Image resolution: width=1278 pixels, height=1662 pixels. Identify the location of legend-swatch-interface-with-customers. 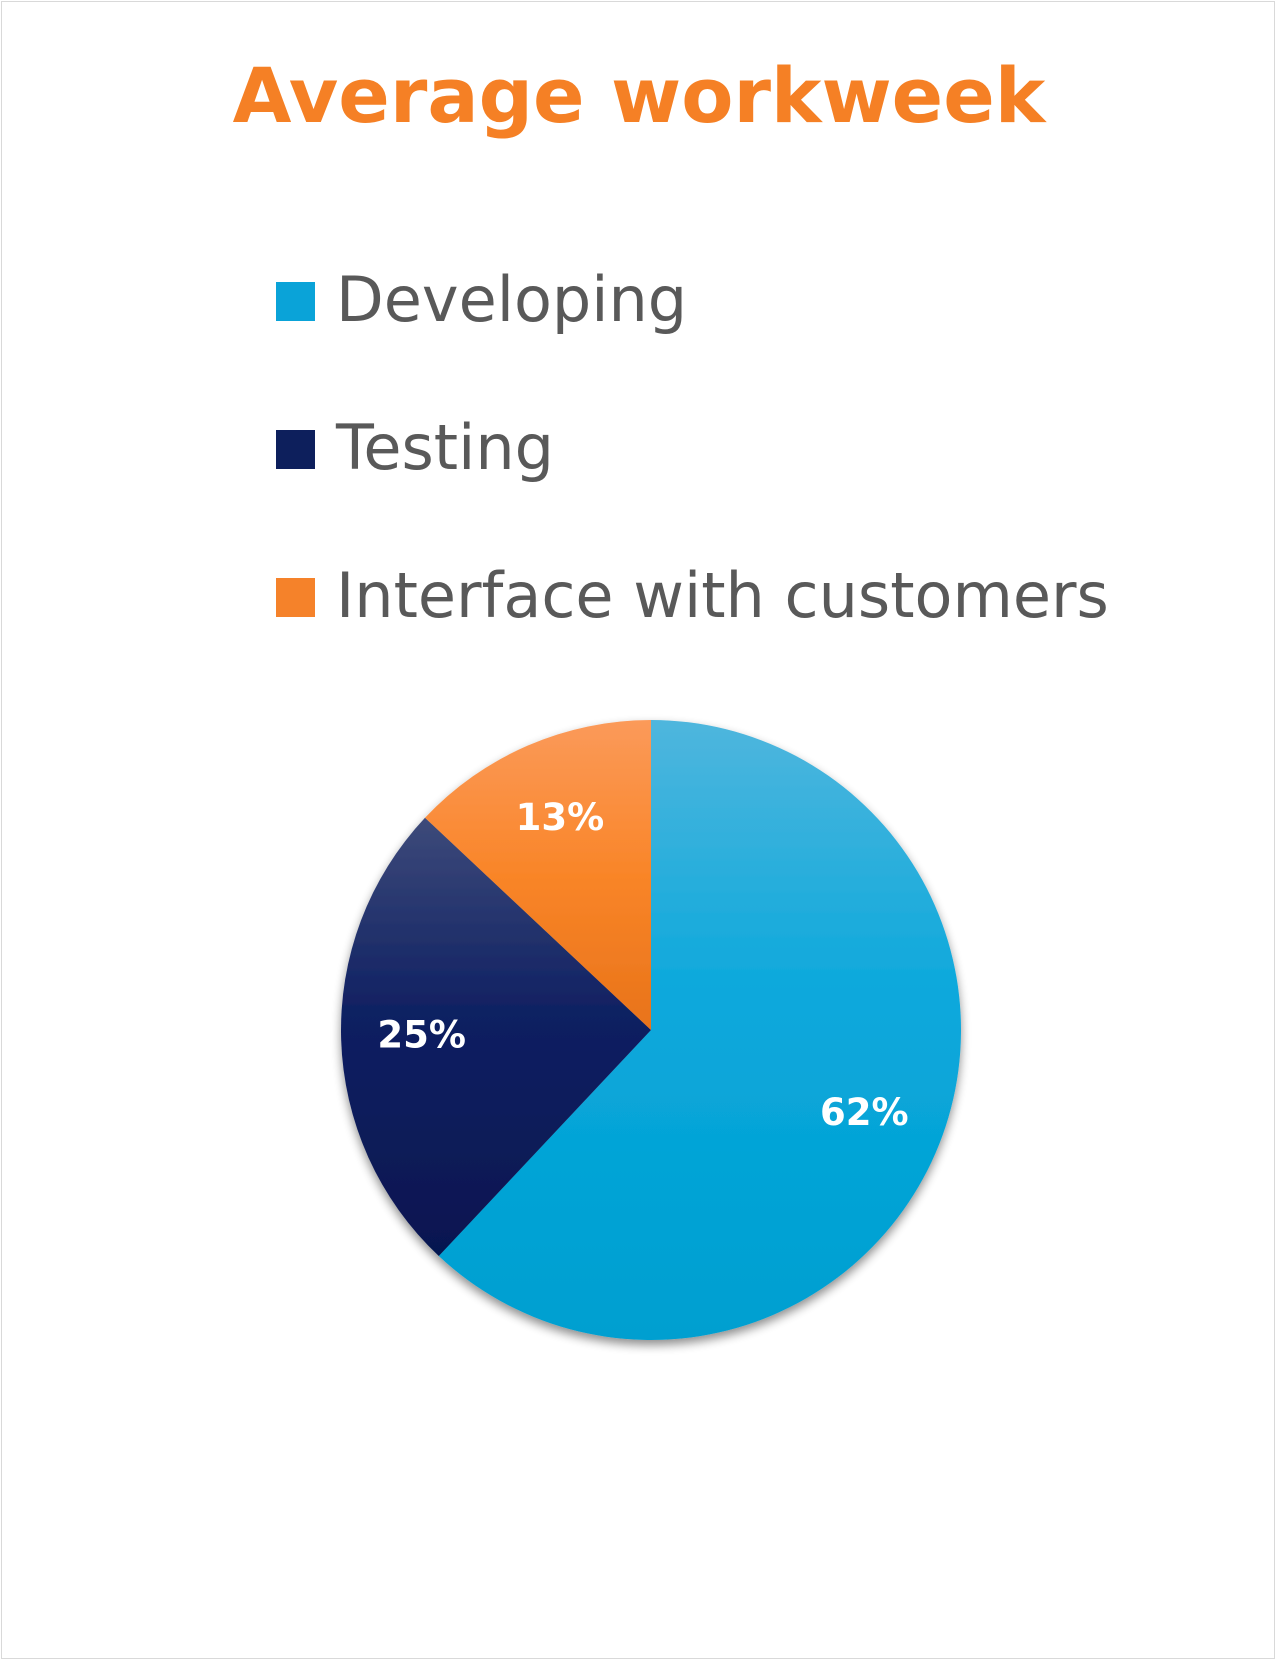
(295, 597).